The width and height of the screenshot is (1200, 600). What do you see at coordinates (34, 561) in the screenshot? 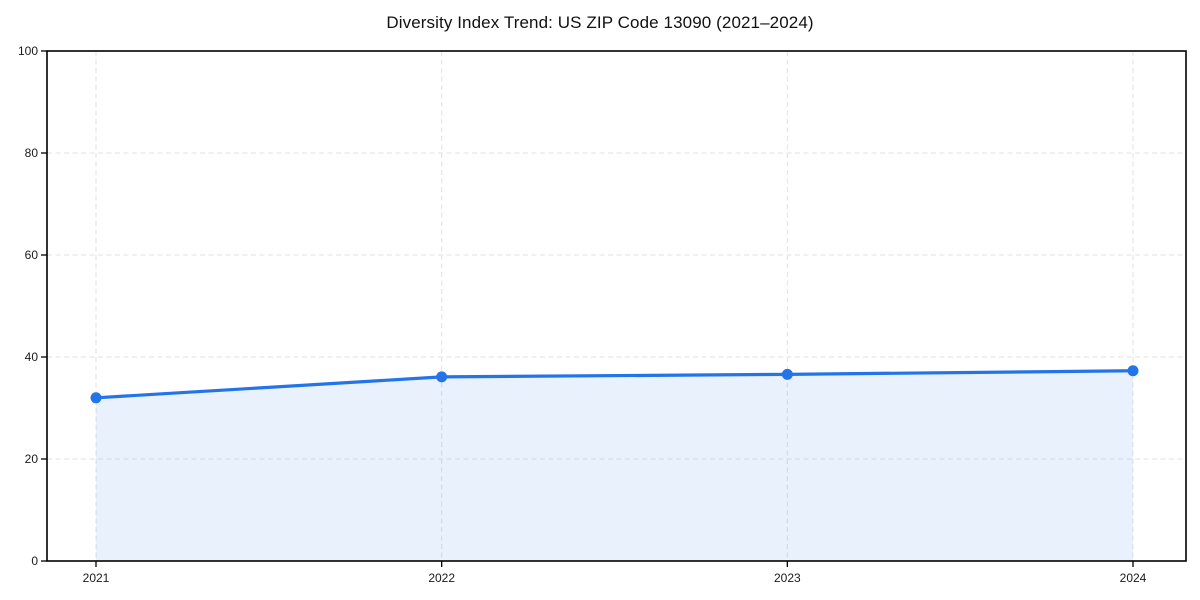
I see `y-tick-label-0: 0` at bounding box center [34, 561].